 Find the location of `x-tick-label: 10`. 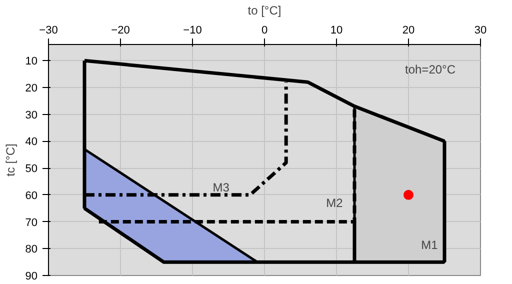

x-tick-label: 10 is located at coordinates (336, 30).